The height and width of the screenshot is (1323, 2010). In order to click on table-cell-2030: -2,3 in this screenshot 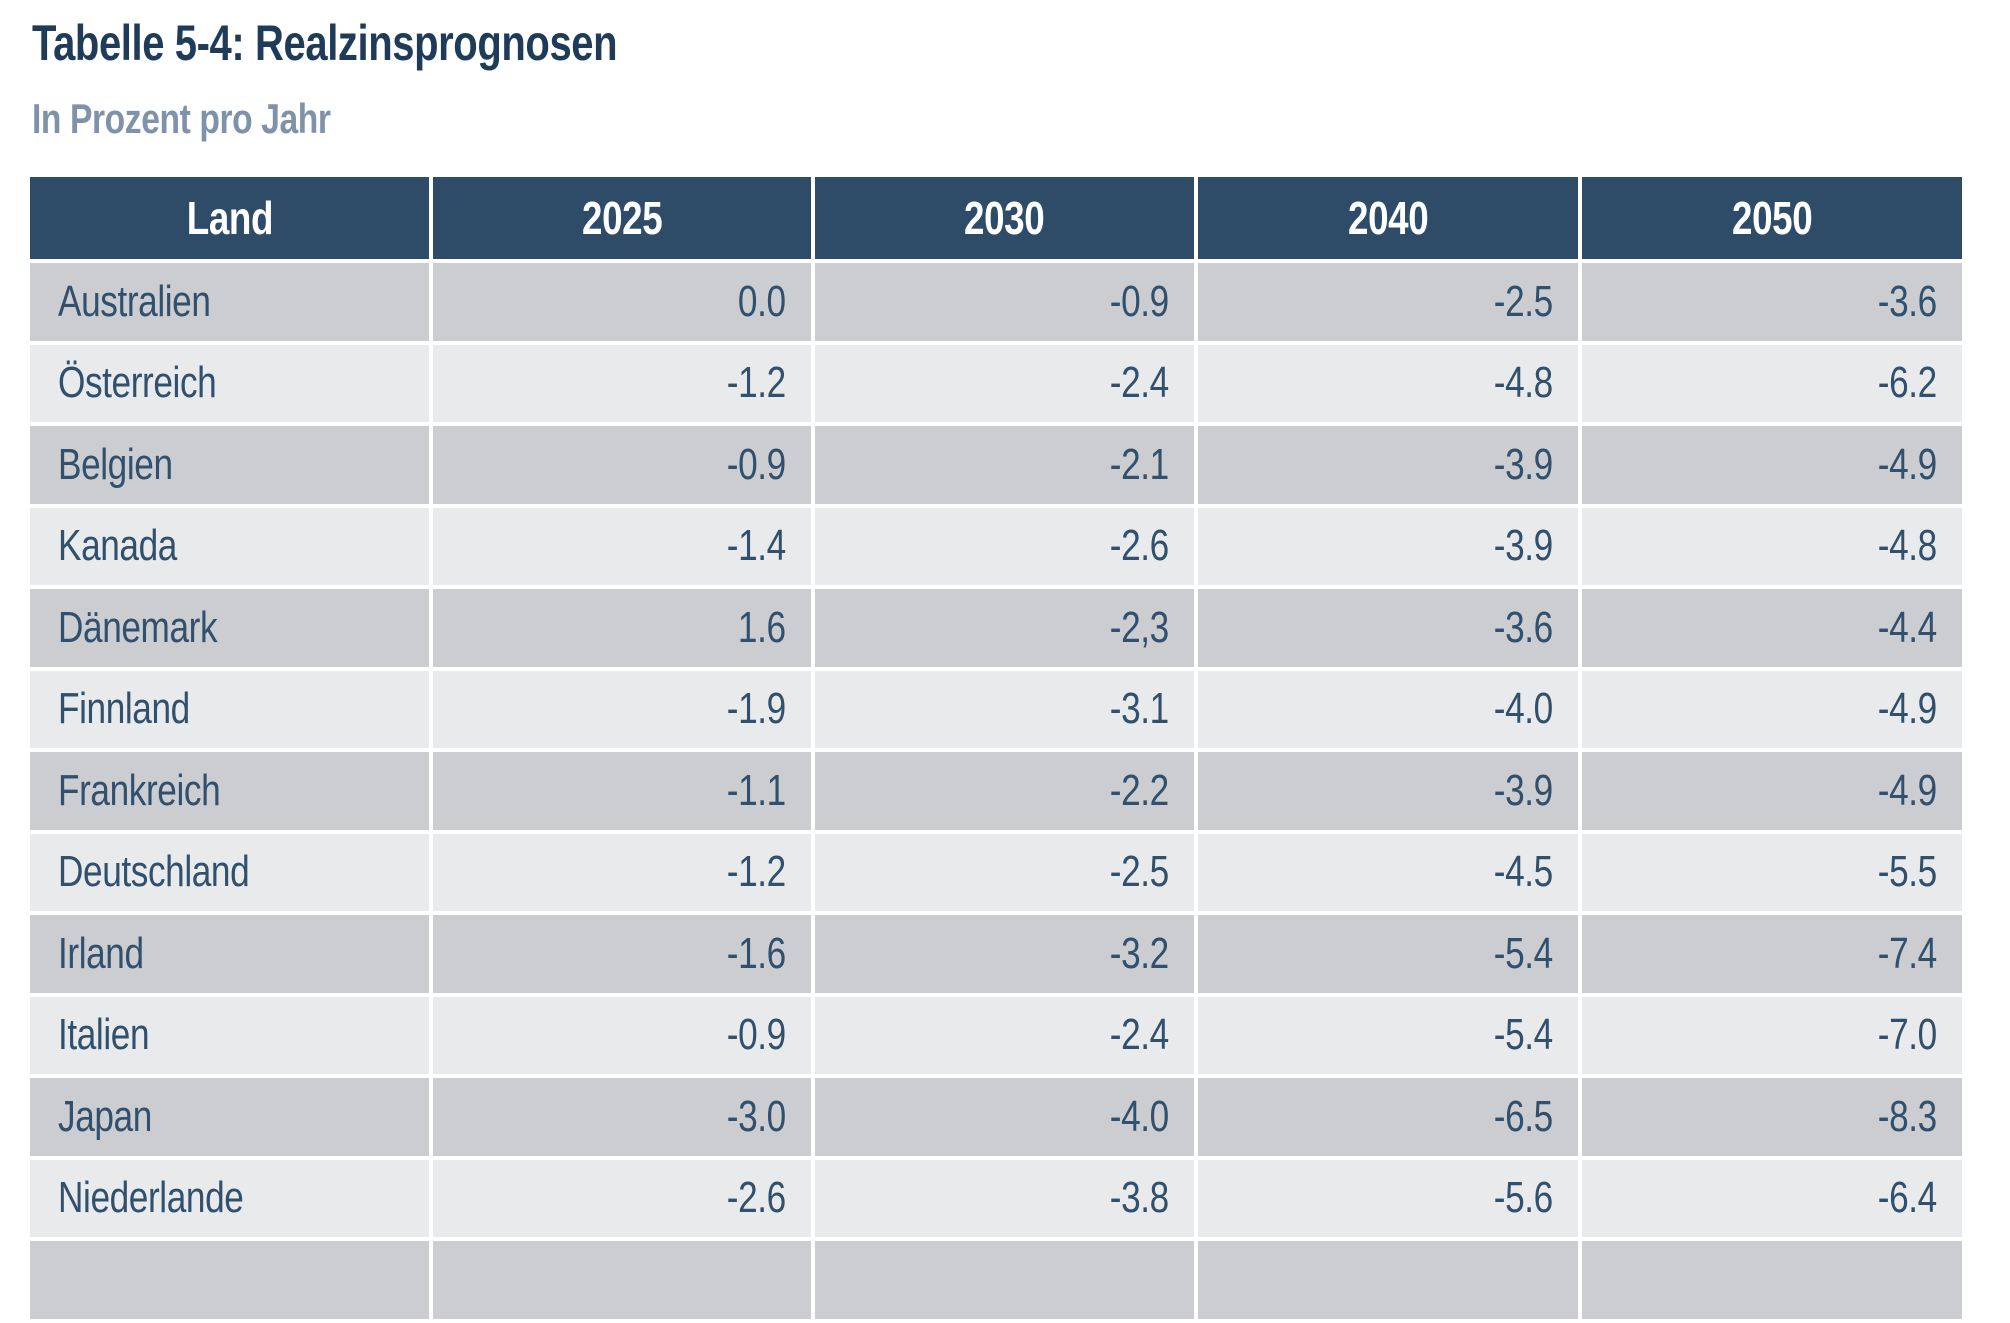, I will do `click(1004, 628)`.